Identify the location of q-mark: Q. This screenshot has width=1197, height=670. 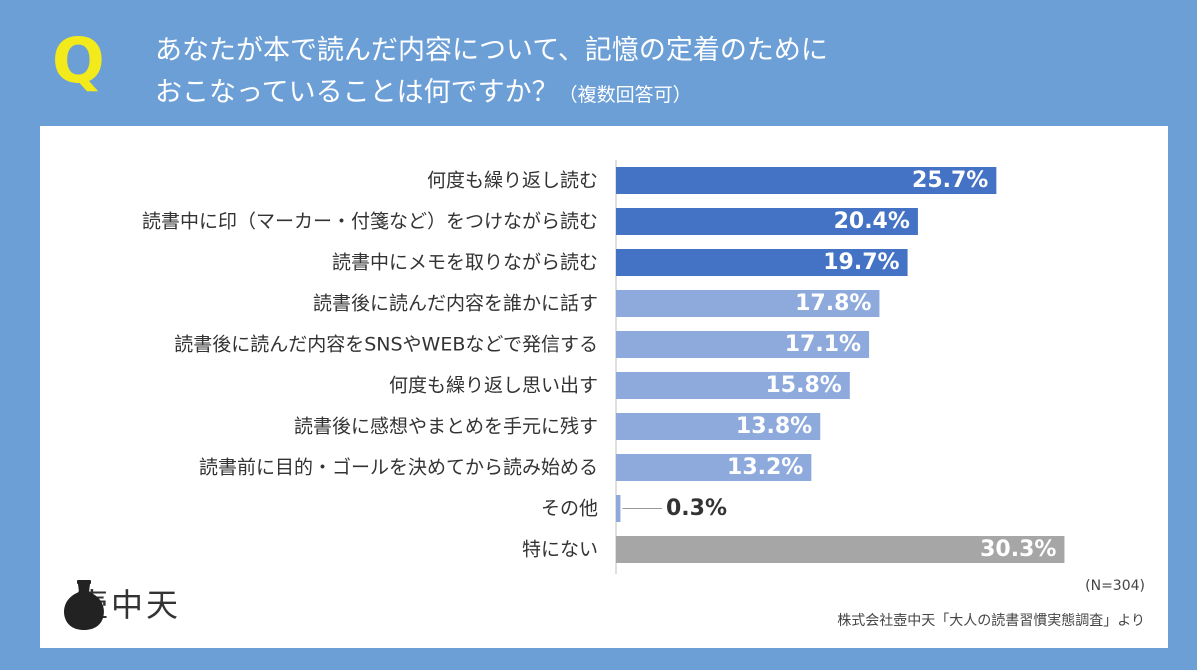
(78, 60).